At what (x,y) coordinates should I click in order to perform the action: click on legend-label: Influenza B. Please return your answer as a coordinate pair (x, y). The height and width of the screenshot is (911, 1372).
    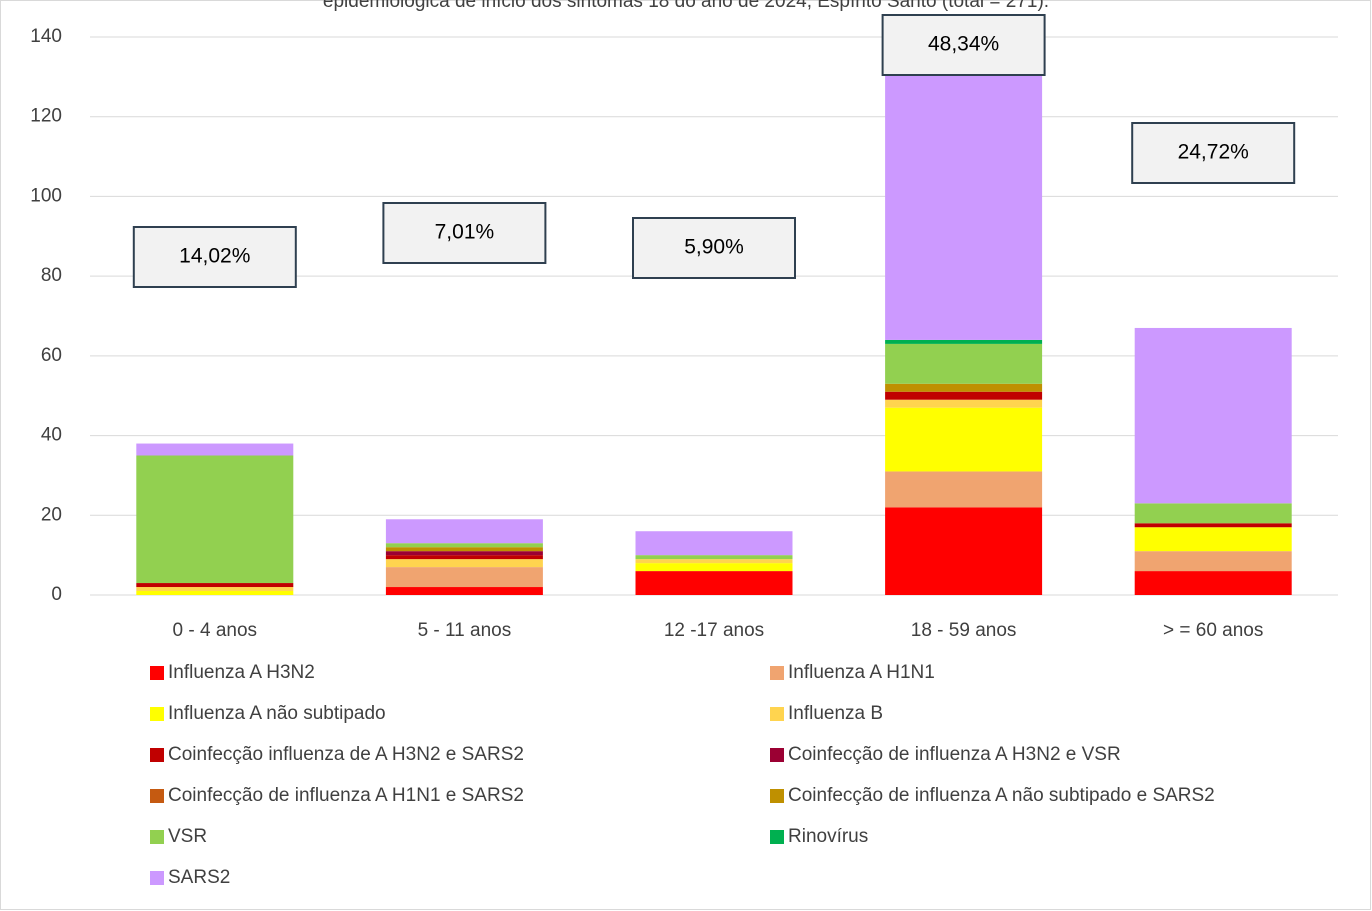
    Looking at the image, I should click on (835, 713).